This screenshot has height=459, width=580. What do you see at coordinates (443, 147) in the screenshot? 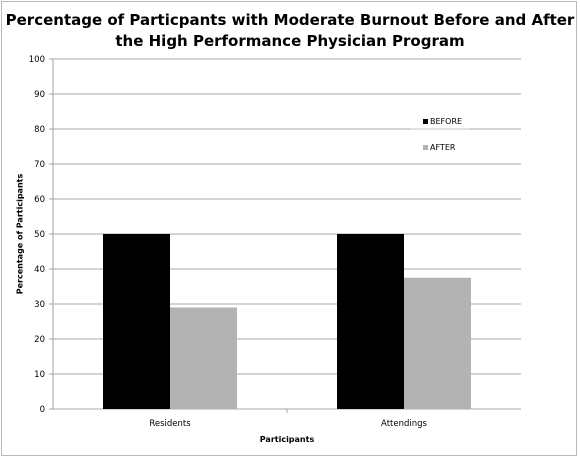
I see `legend-label: AFTER` at bounding box center [443, 147].